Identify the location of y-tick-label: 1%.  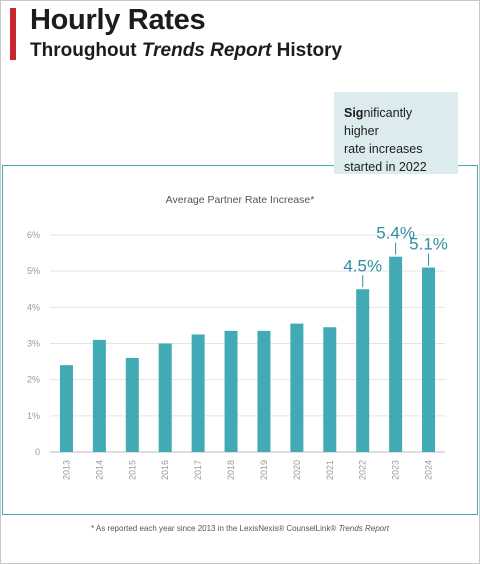
(33, 416).